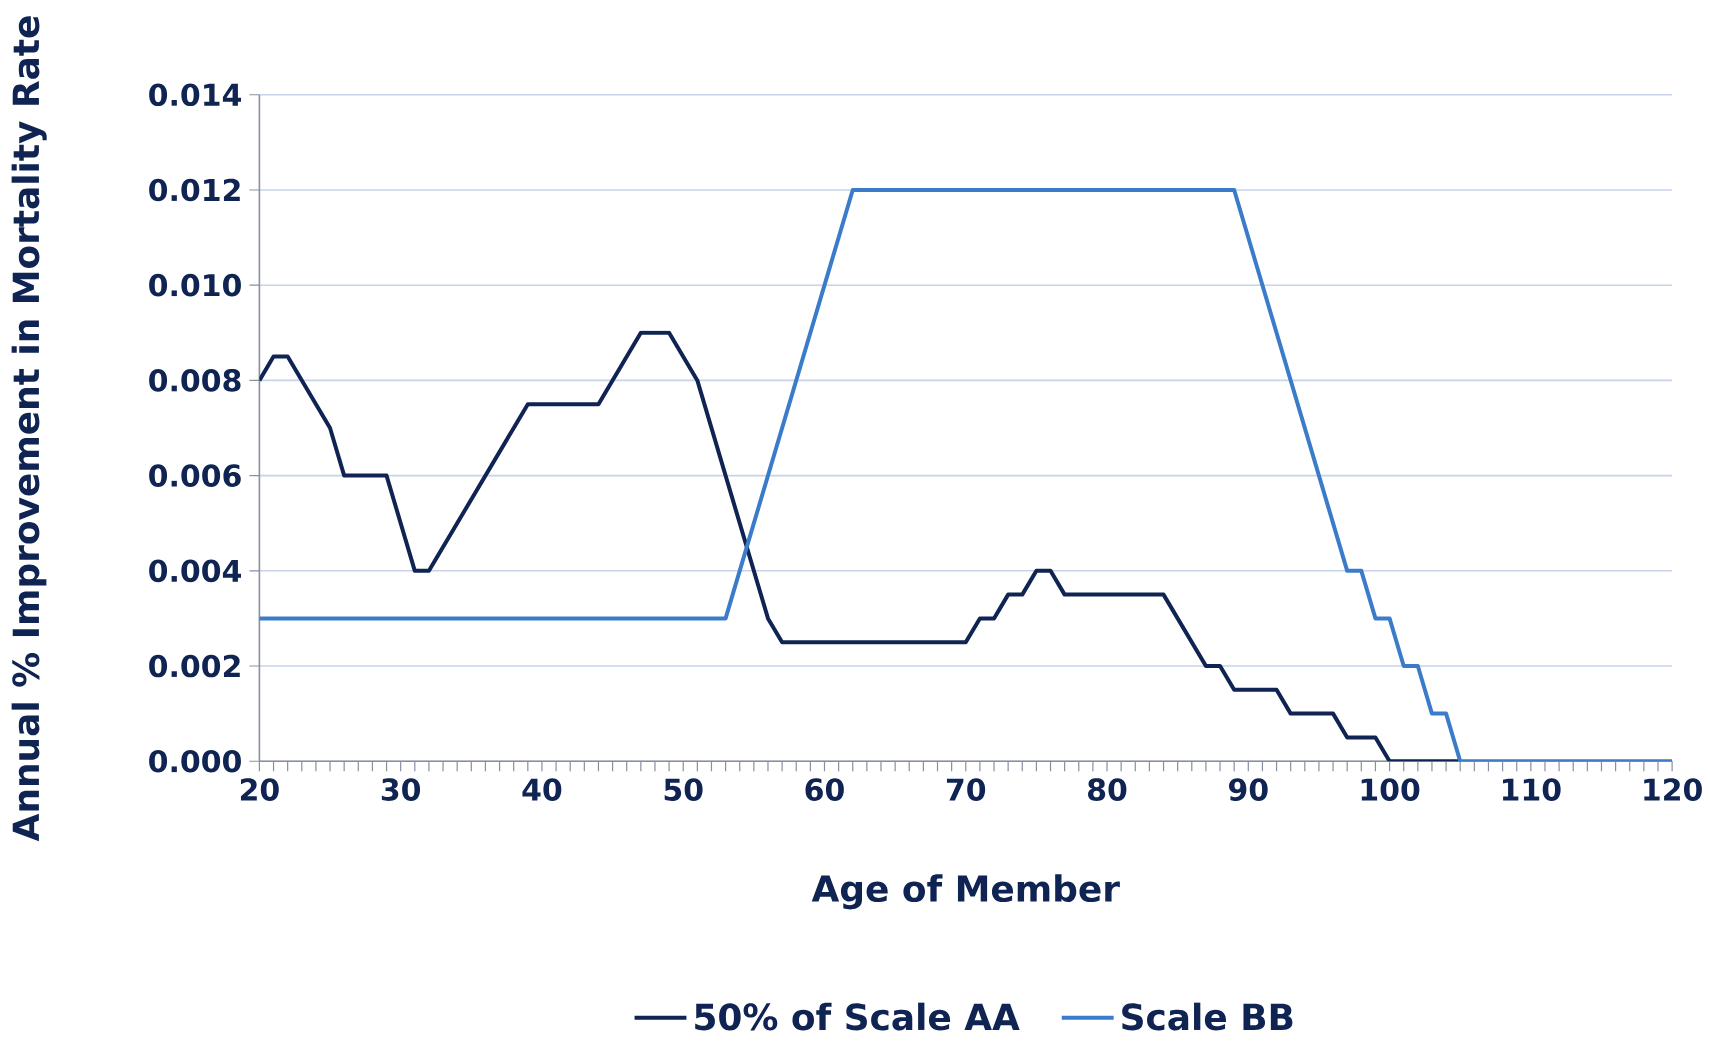  I want to click on y-tick-label: 0.010, so click(195, 285).